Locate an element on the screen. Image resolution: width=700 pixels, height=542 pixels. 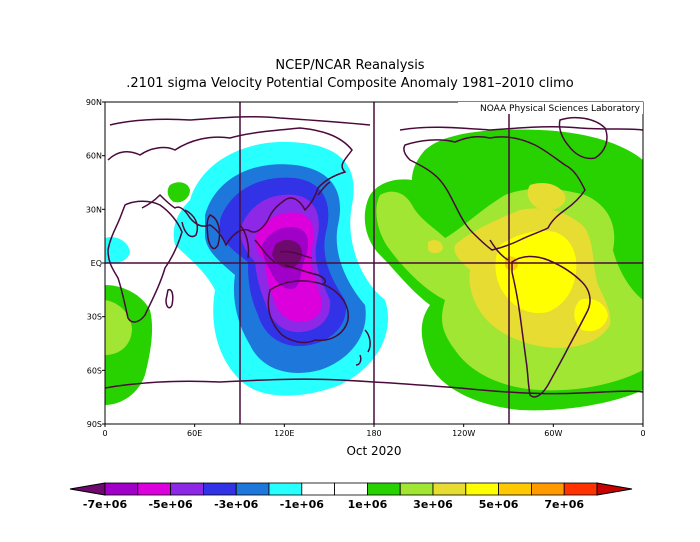
lat-label: 90S is located at coordinates (94, 424).